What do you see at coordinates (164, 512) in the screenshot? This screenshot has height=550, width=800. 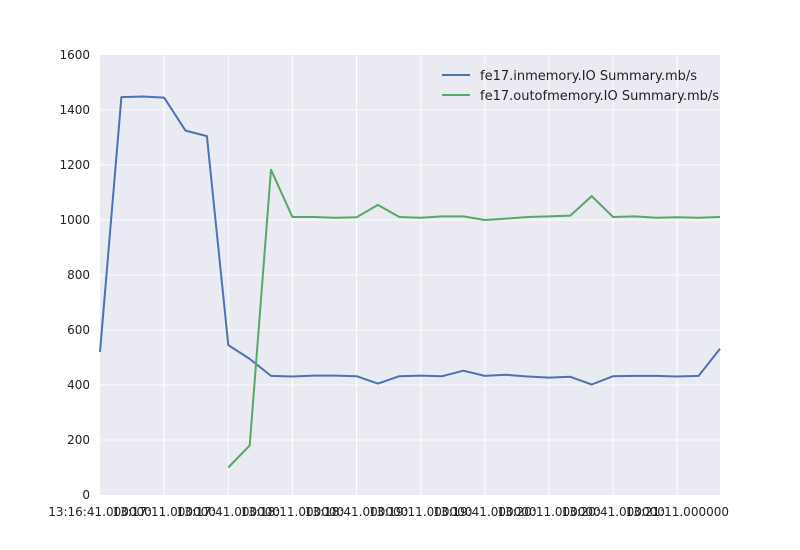 I see `x-tick-label: 13:17:11.000000` at bounding box center [164, 512].